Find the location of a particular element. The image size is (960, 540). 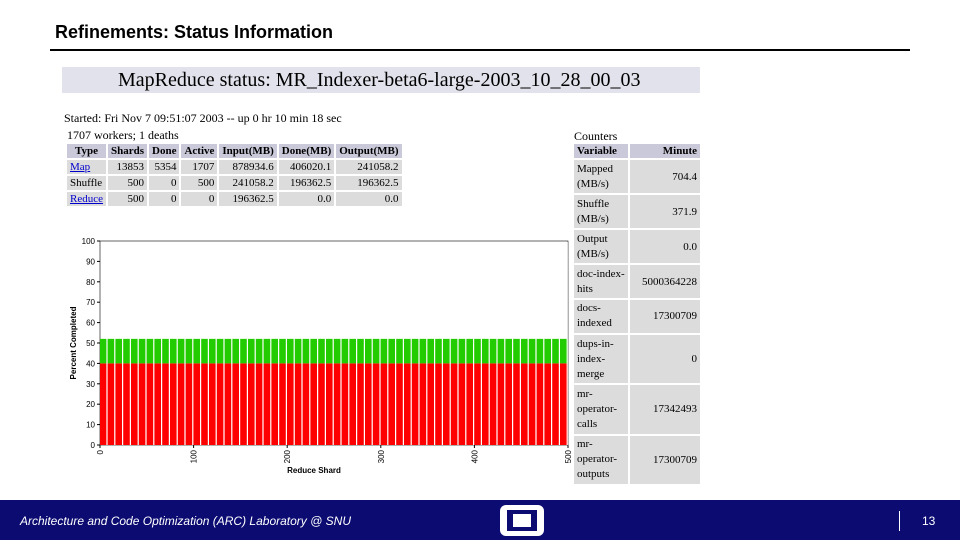

workers-line: 1707 workers; 1 deaths is located at coordinates (123, 135).